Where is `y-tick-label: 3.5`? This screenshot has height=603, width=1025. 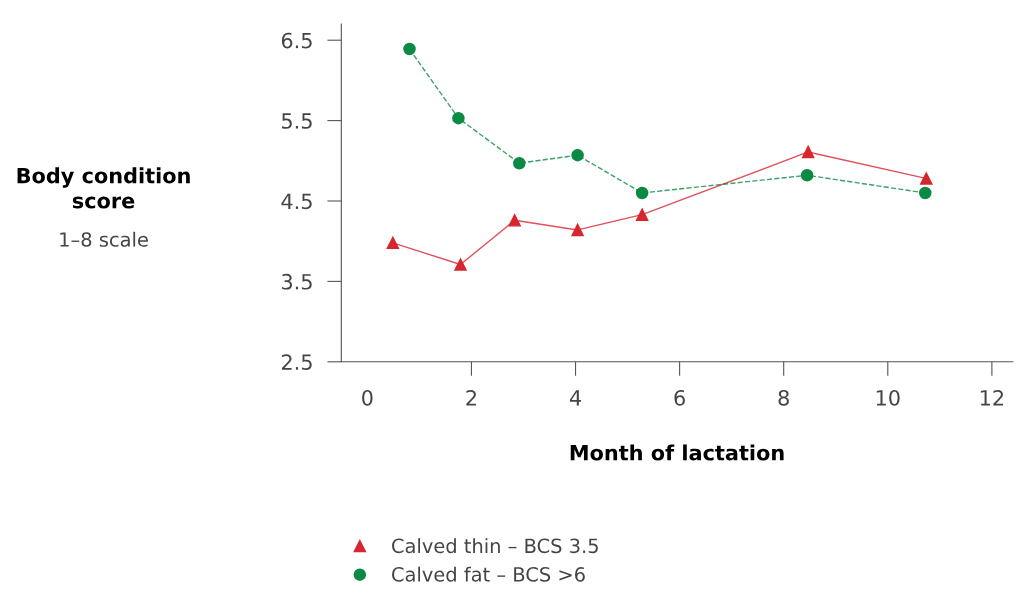
y-tick-label: 3.5 is located at coordinates (297, 281).